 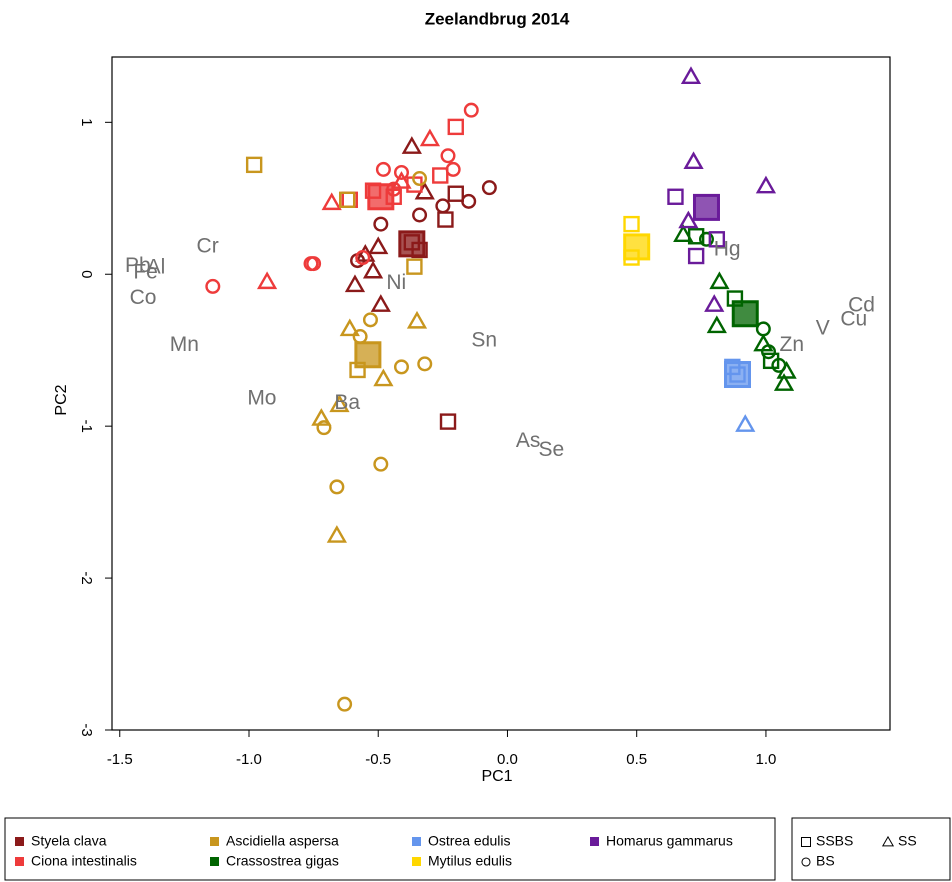 I want to click on variable-label: Mo, so click(x=261, y=397).